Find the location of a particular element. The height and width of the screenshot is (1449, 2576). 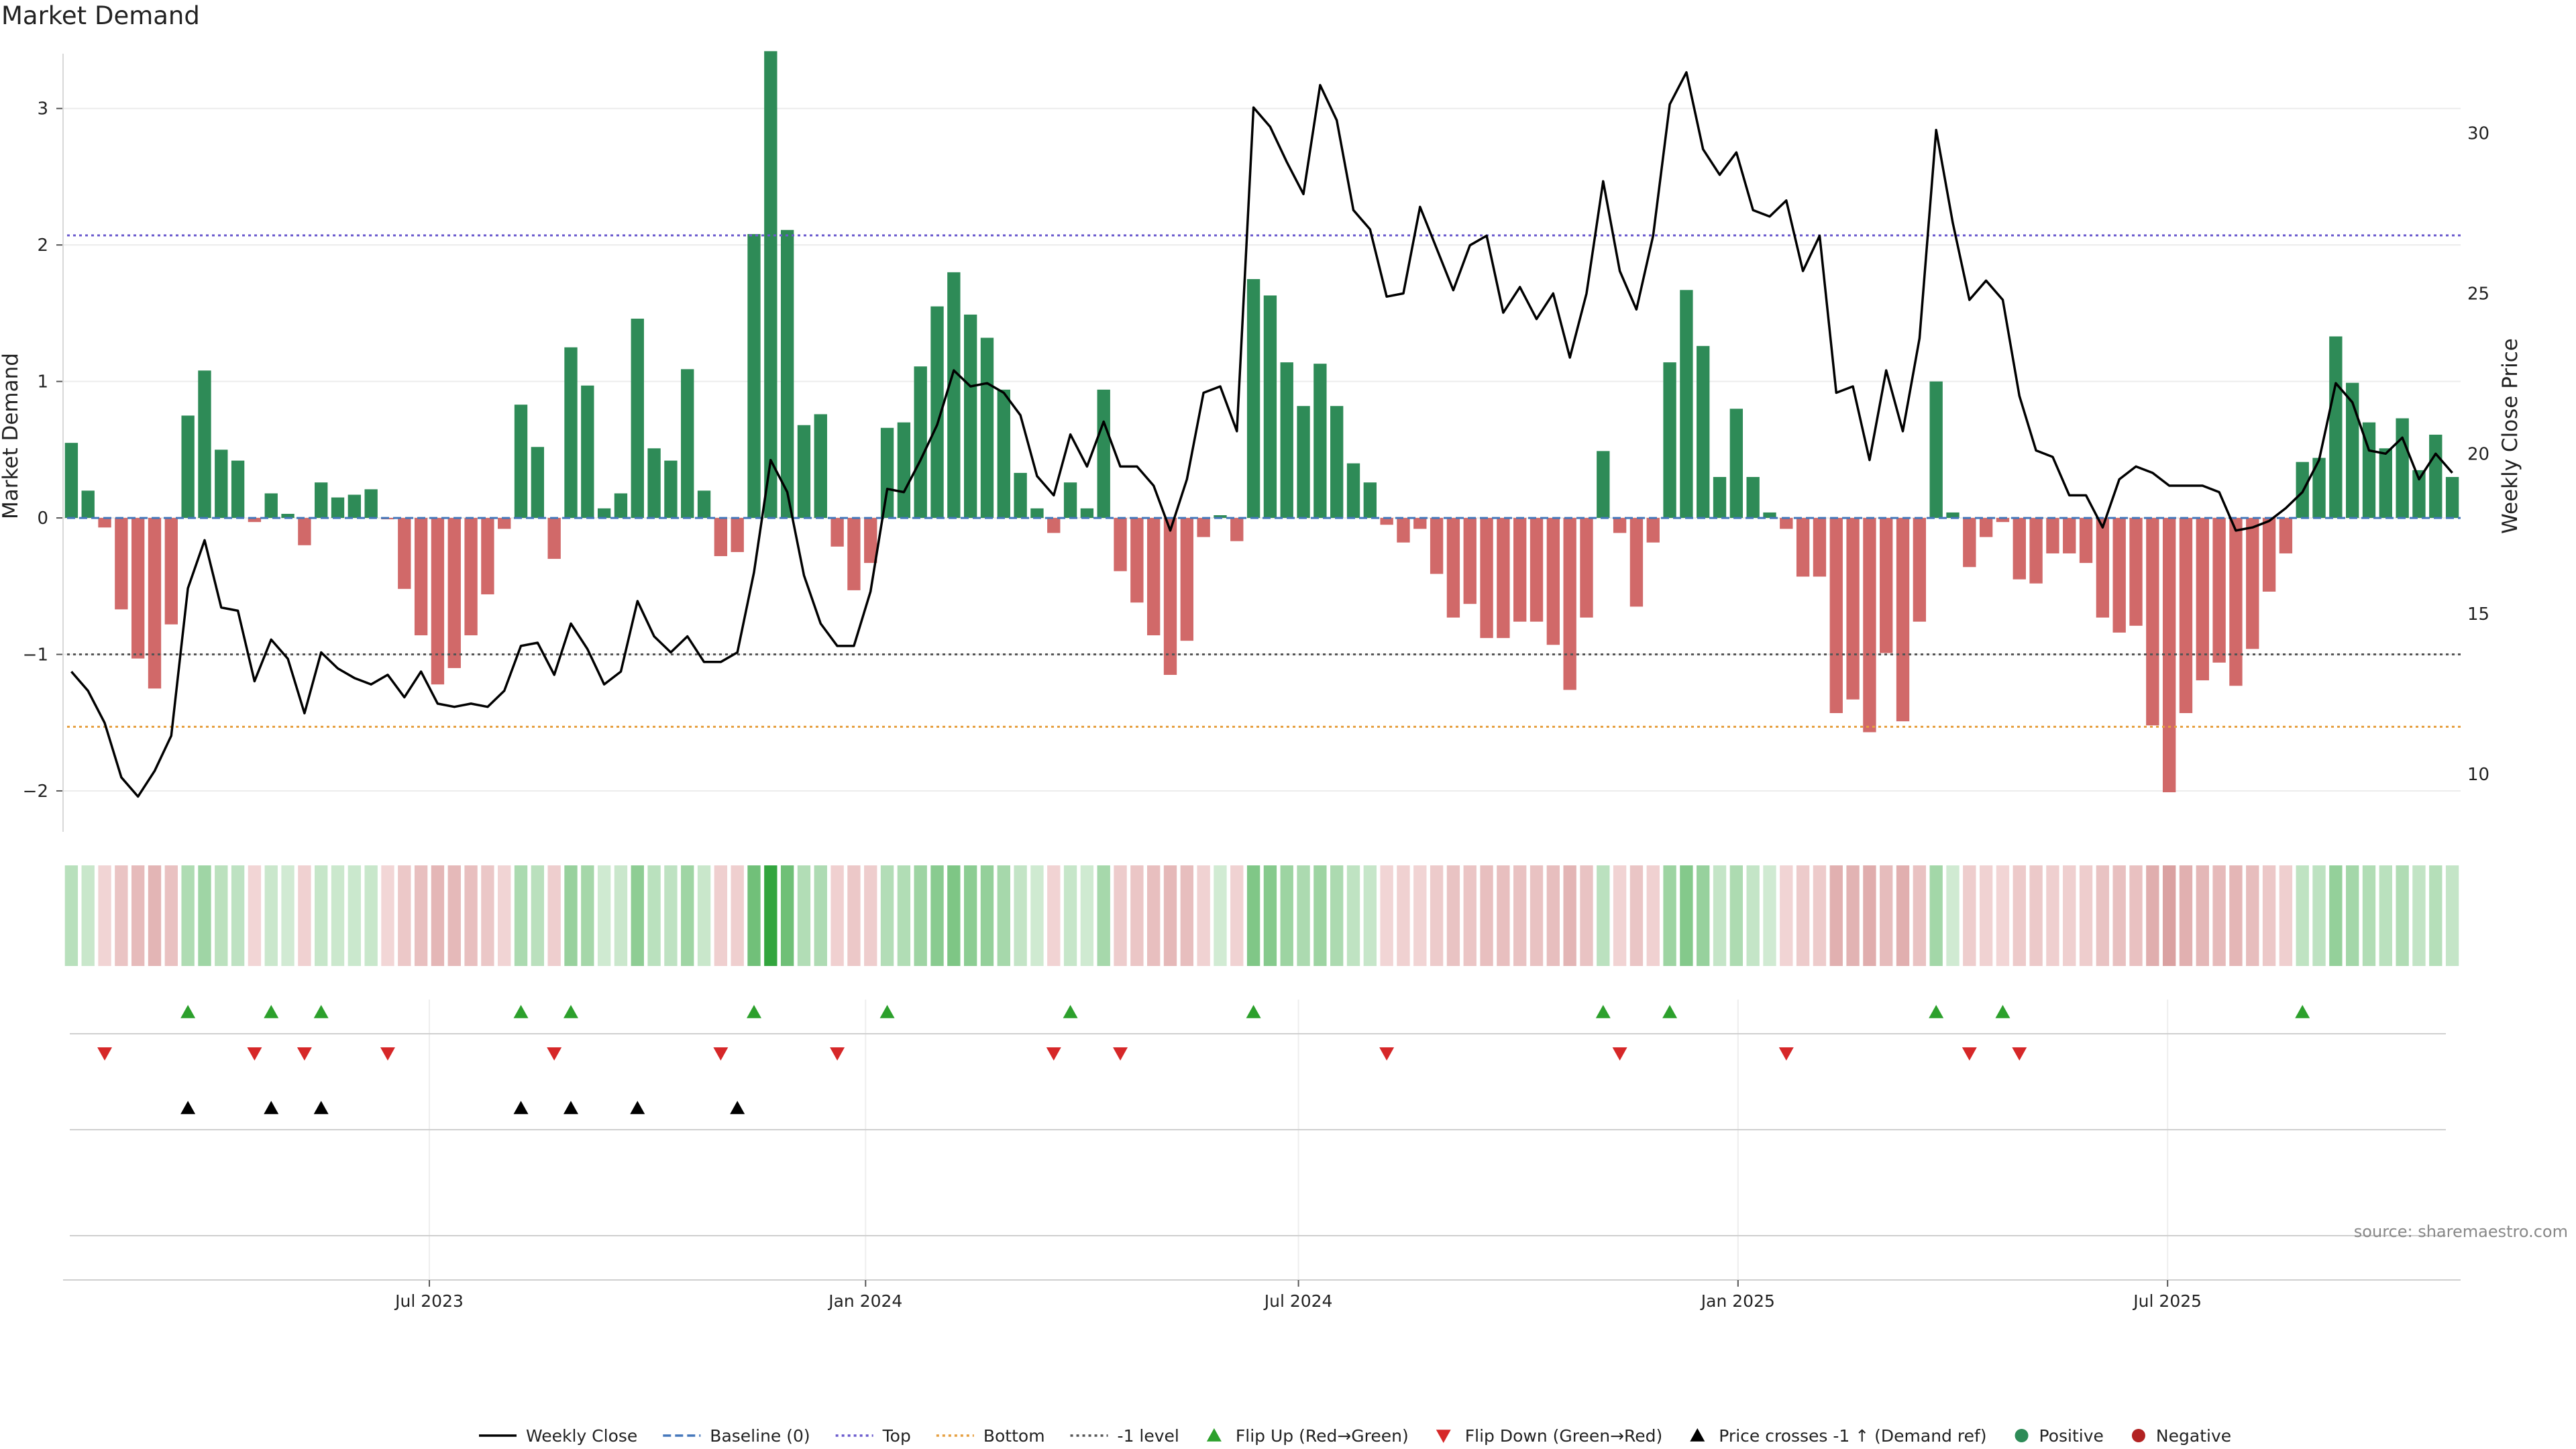

legend-item: Flip Up (Red→Green) is located at coordinates (1307, 1436).